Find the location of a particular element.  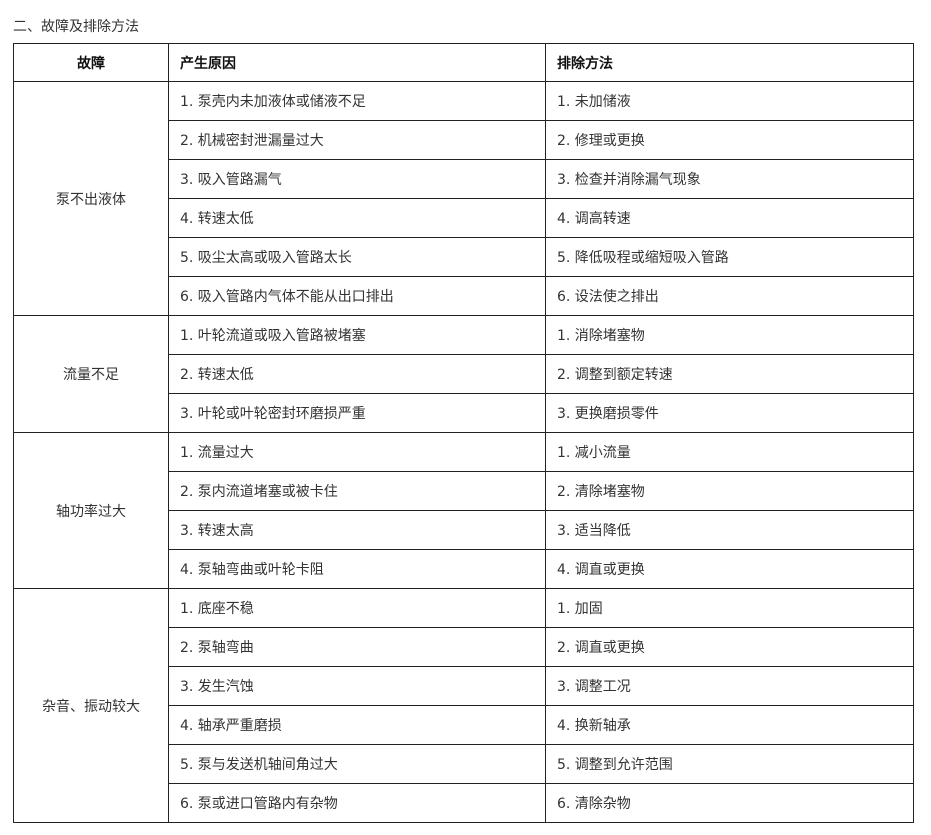

table-row: 4. 转速太低 4. 调高转速 is located at coordinates (464, 218).